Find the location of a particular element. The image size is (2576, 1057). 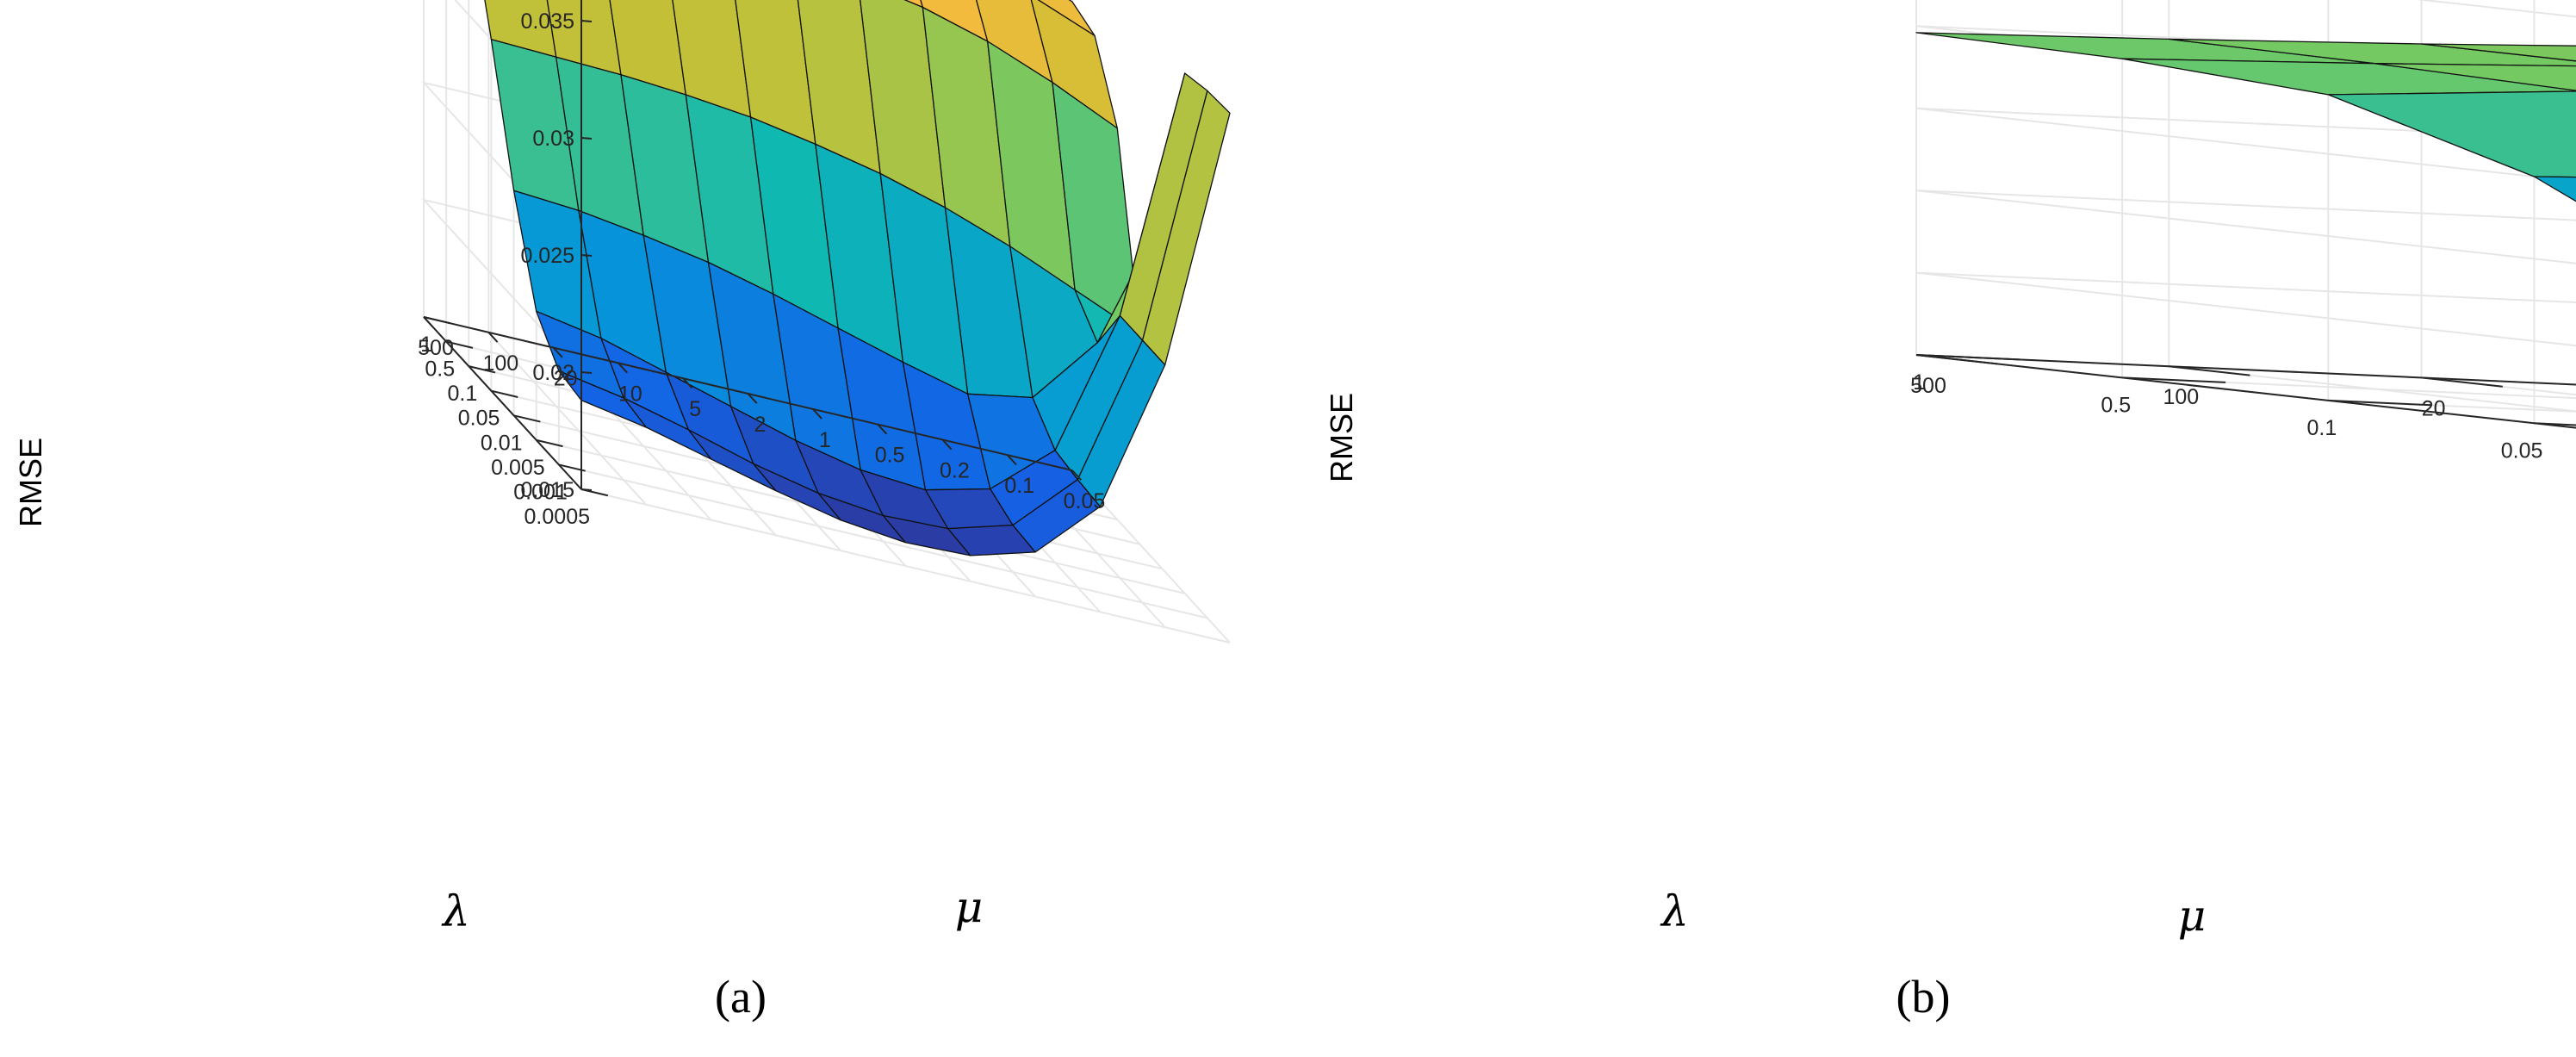

y-tick-label: 5 is located at coordinates (695, 409).